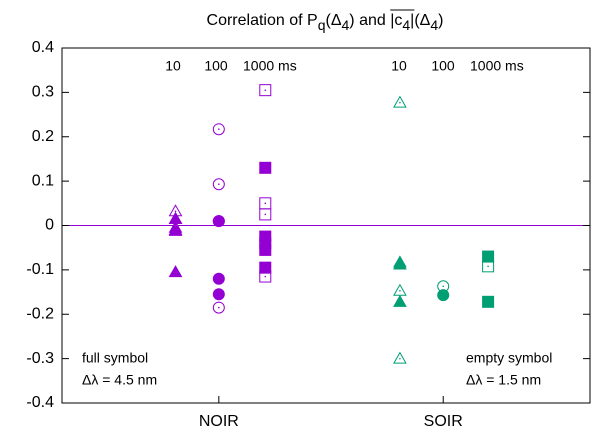 This screenshot has width=592, height=435. What do you see at coordinates (40, 269) in the screenshot?
I see `y-tick-label: -0.1` at bounding box center [40, 269].